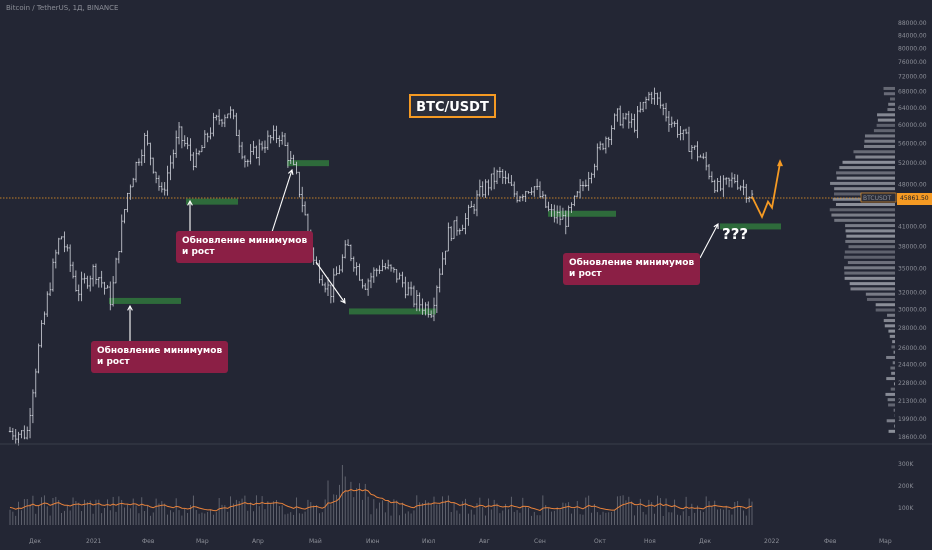 This screenshot has width=932, height=550. I want to click on symbol-header: Bitcoin / TetherUS, 1Д, BINANCE, so click(62, 8).